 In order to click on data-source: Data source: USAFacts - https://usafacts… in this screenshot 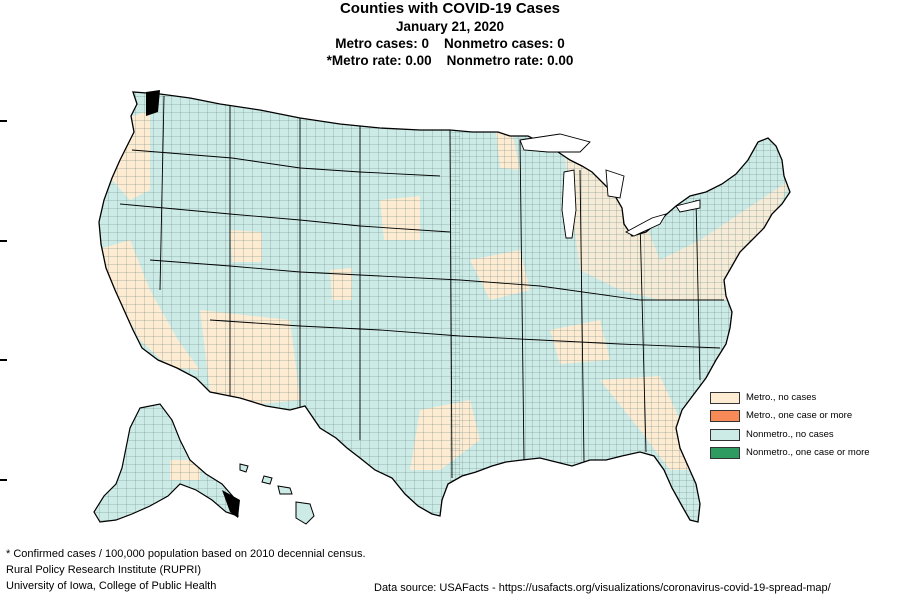, I will do `click(602, 588)`.